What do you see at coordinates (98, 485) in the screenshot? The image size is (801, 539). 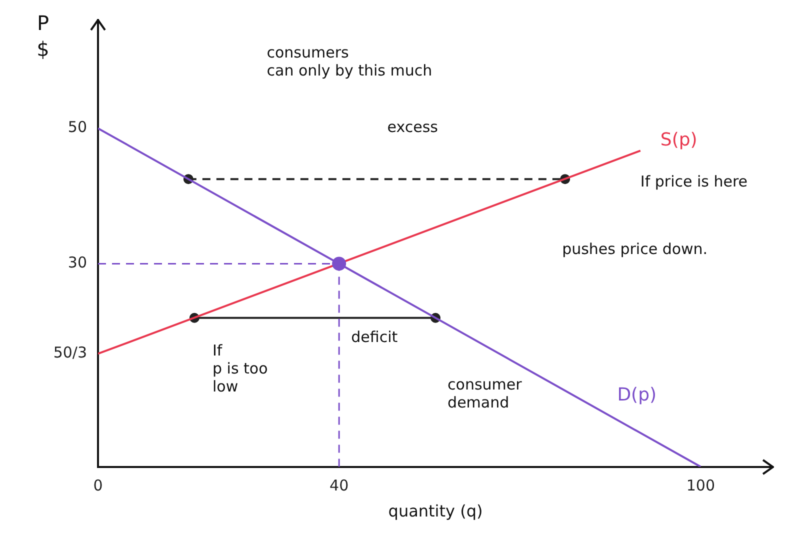 I see `x-tick-label: 0` at bounding box center [98, 485].